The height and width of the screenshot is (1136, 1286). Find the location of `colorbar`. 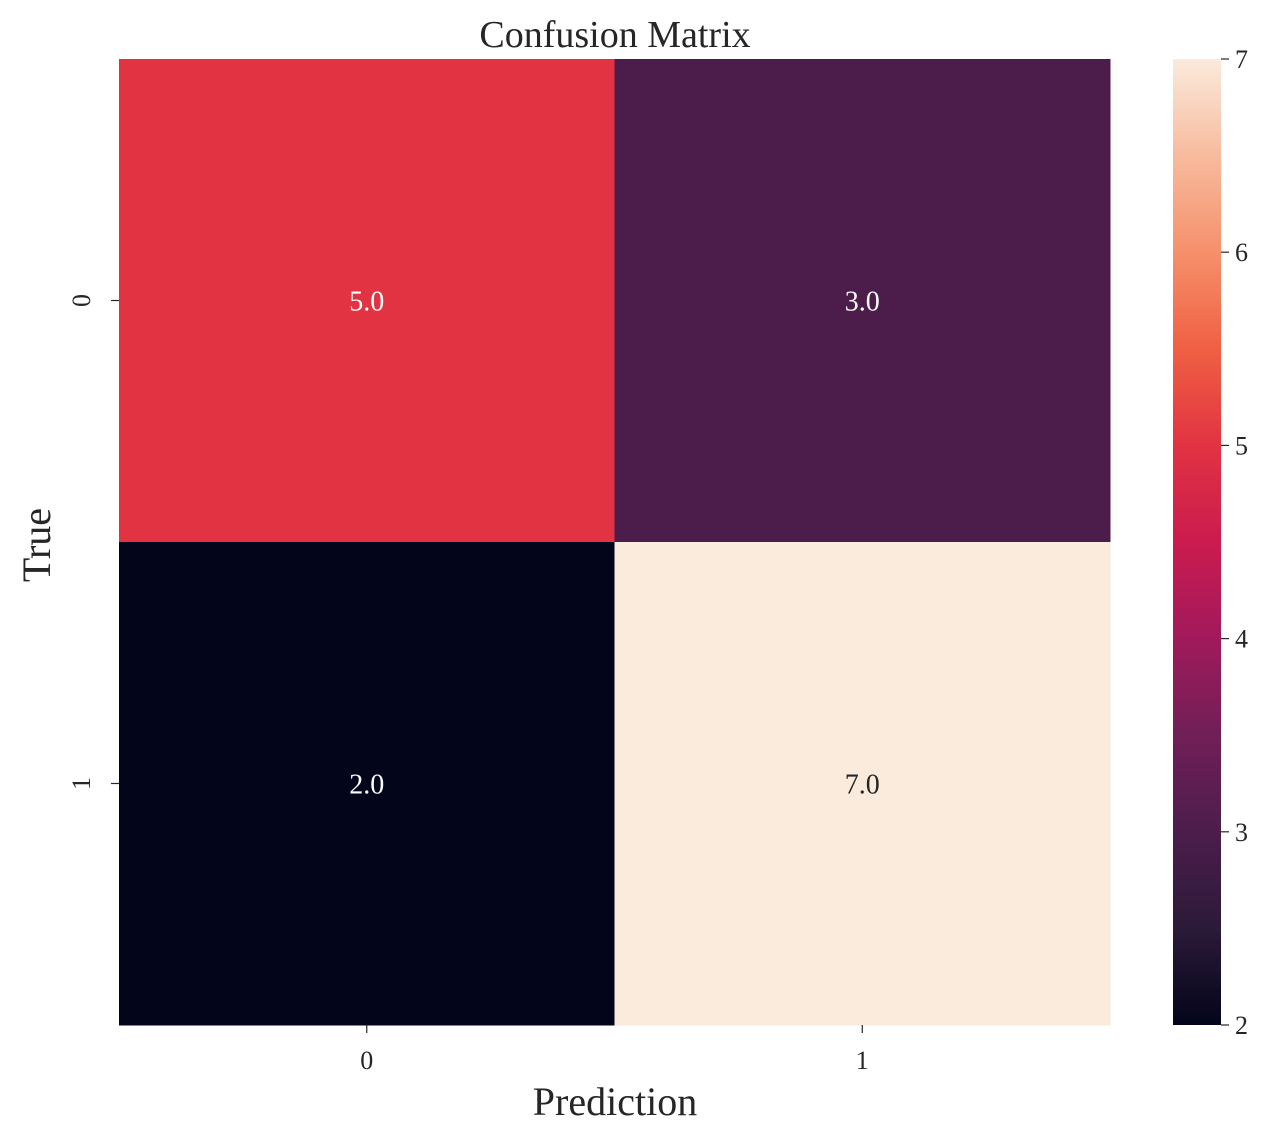

colorbar is located at coordinates (1197, 542).